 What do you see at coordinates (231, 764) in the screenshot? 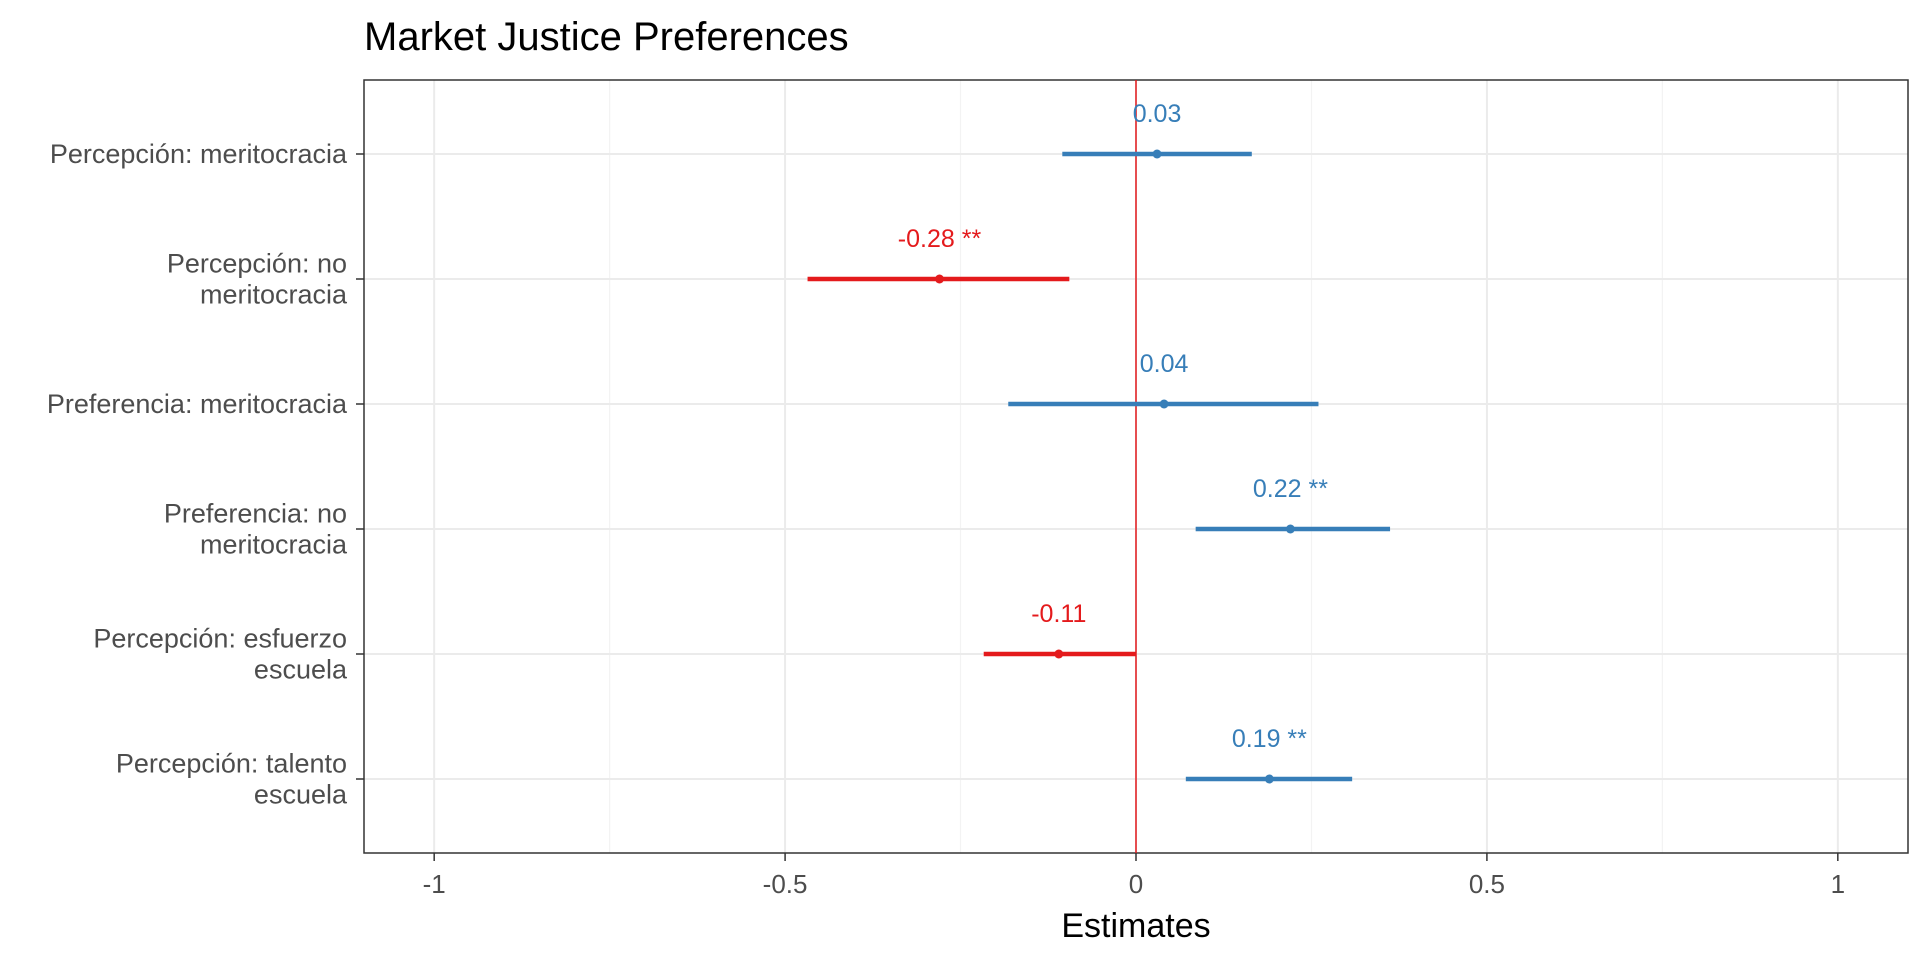
I see `y-tick-label-line: Percepción: talento` at bounding box center [231, 764].